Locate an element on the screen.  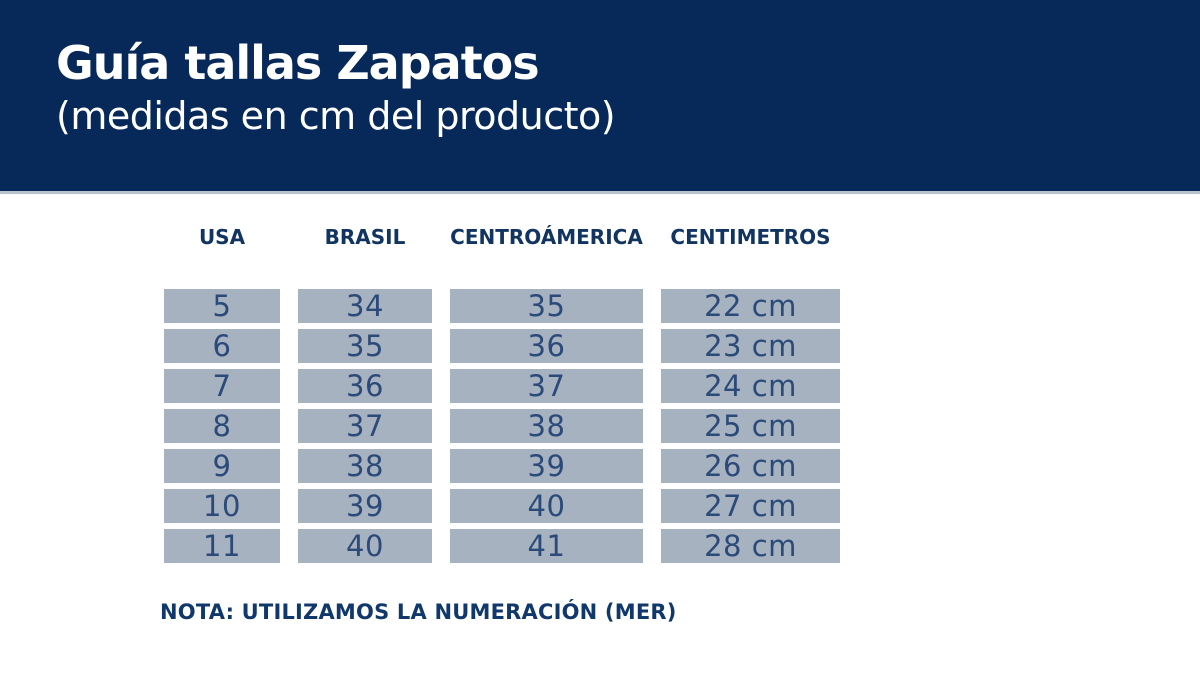
table-cell: 24 cm is located at coordinates (750, 386).